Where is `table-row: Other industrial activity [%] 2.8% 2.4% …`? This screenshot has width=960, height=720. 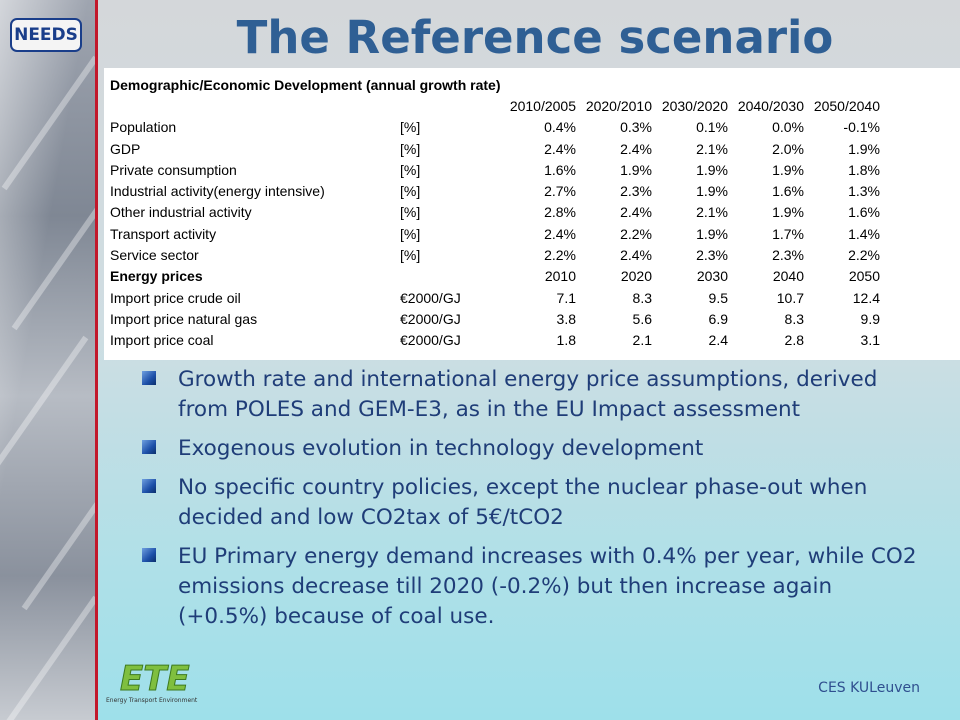
table-row: Other industrial activity [%] 2.8% 2.4% … is located at coordinates (495, 212).